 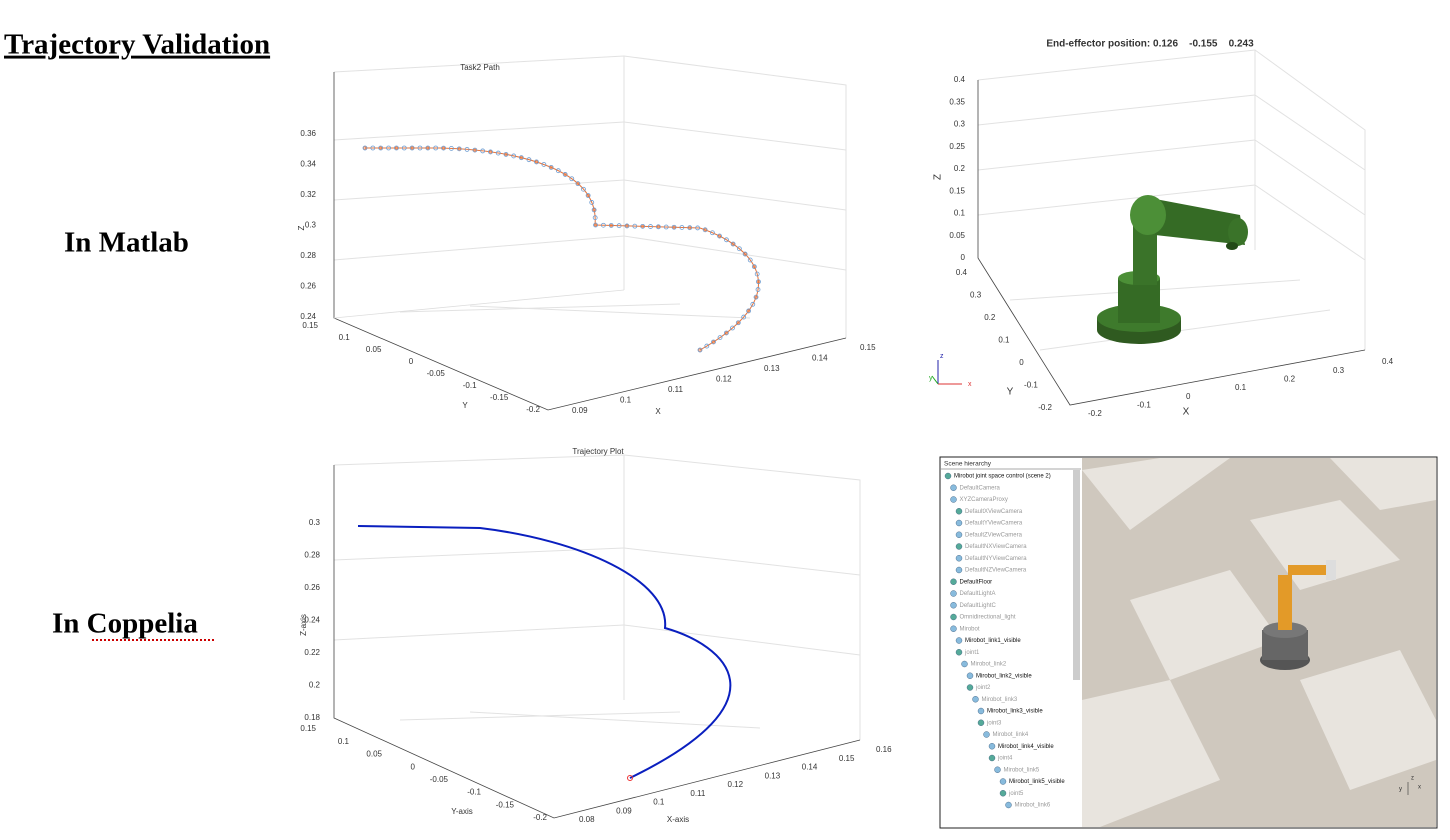 I want to click on hierarchy-item: joint4, so click(x=1005, y=759).